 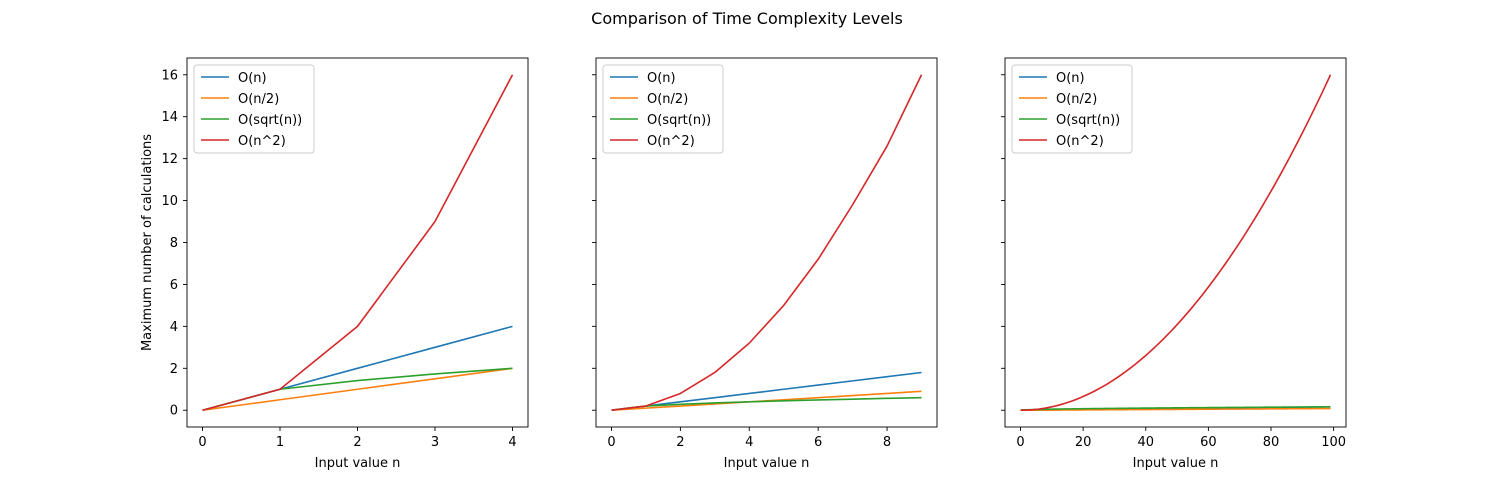 I want to click on y-tick-label: 2, so click(x=174, y=369).